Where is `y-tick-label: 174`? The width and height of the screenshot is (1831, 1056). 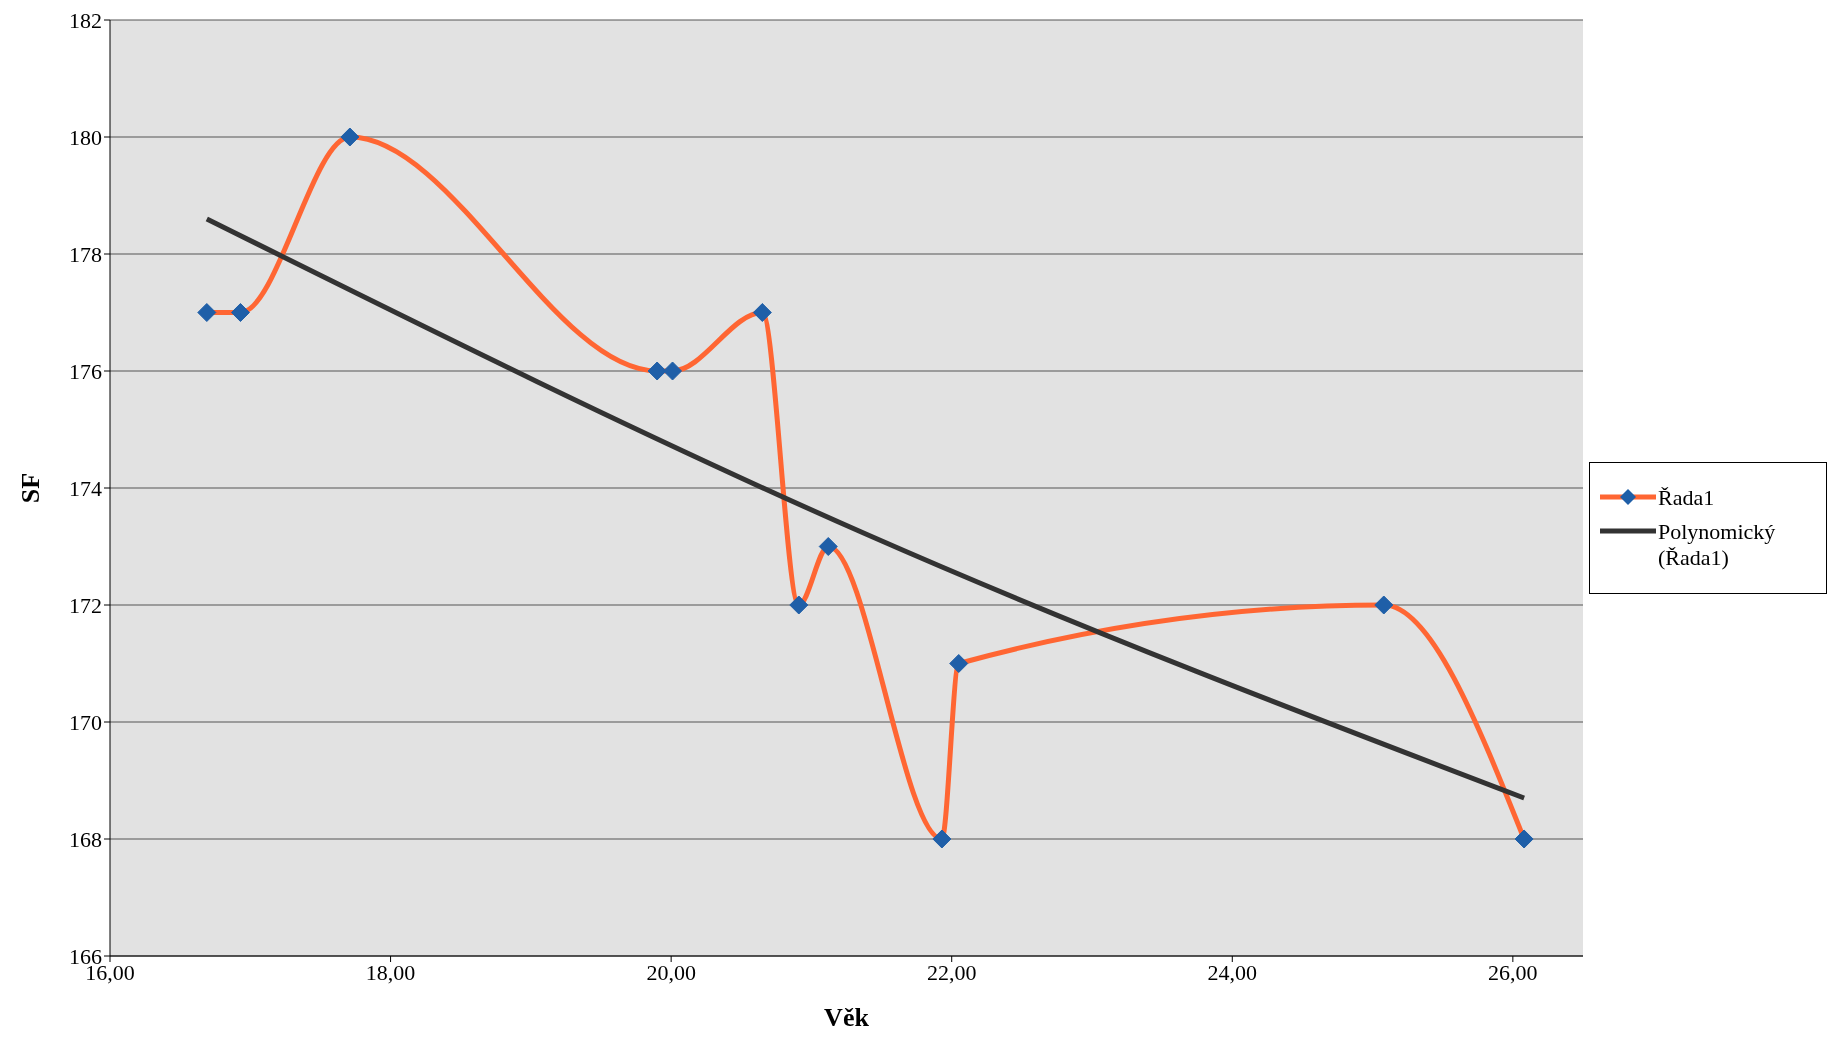
y-tick-label: 174 is located at coordinates (85, 488).